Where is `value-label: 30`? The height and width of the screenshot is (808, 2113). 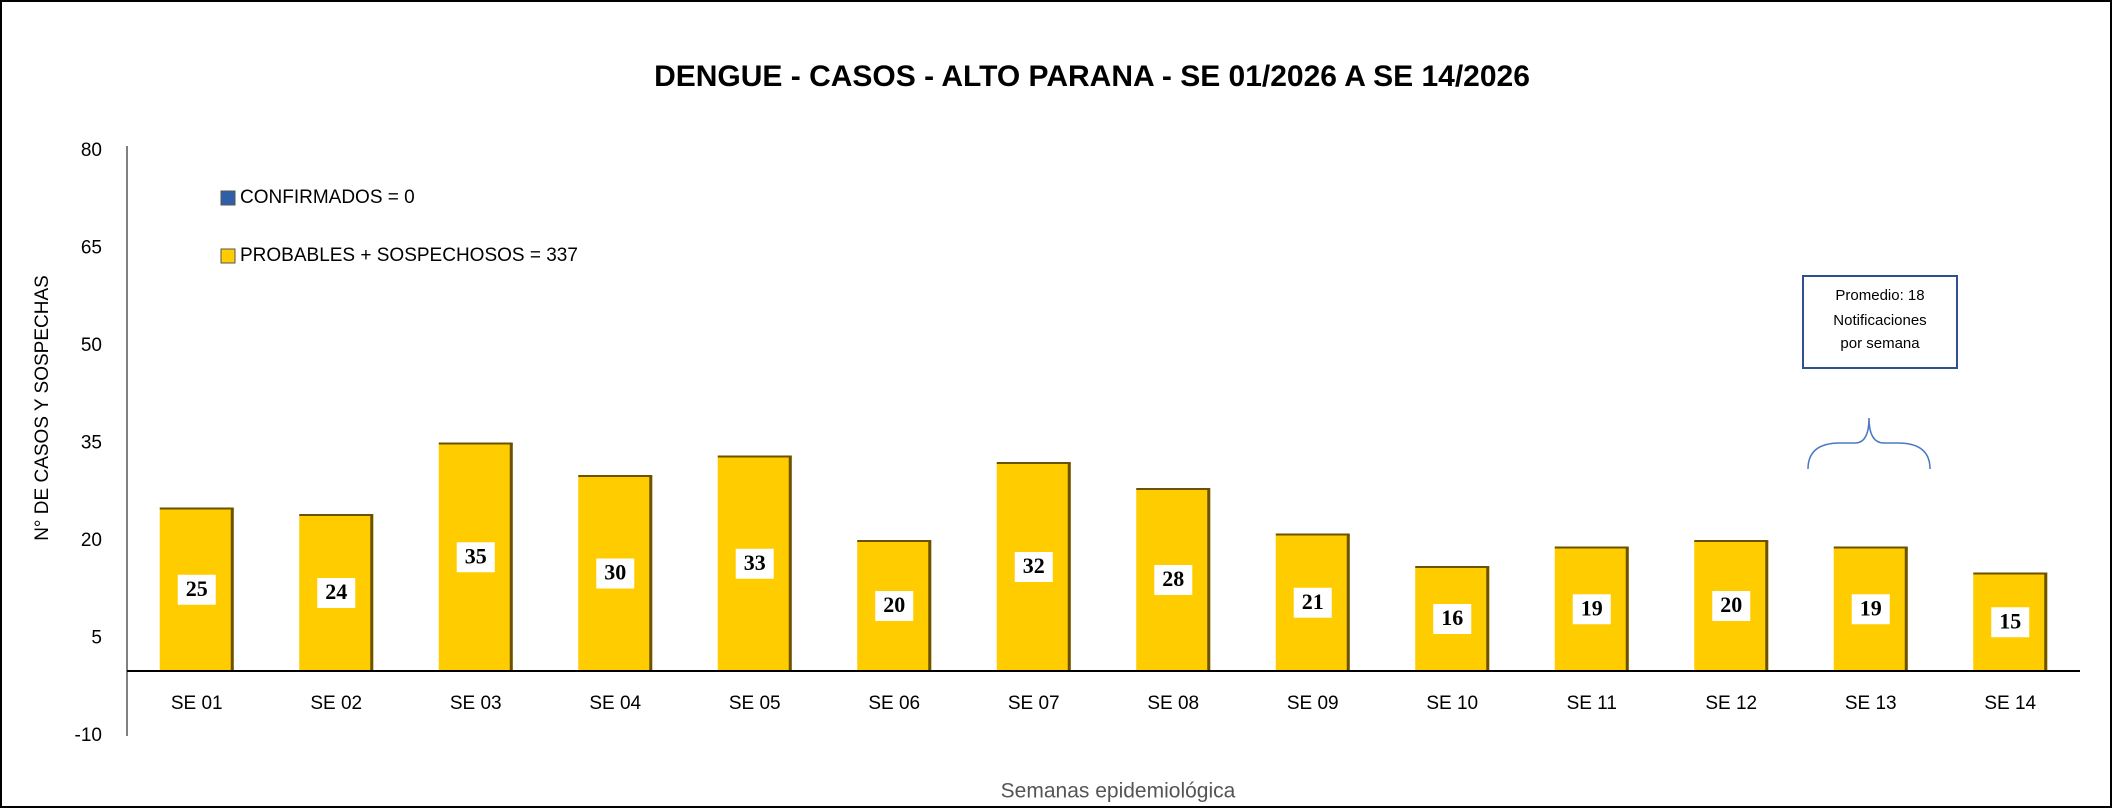 value-label: 30 is located at coordinates (615, 572).